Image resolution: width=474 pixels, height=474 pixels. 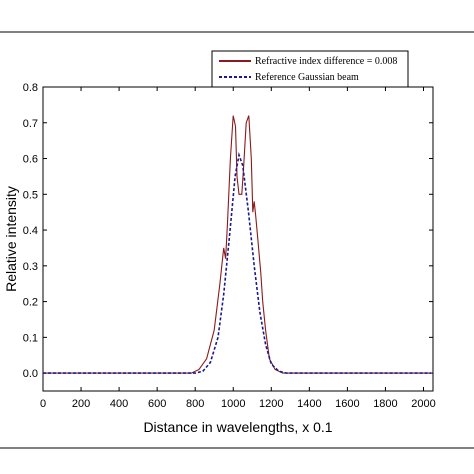 I want to click on y-tick-label: 0.4, so click(x=30, y=231).